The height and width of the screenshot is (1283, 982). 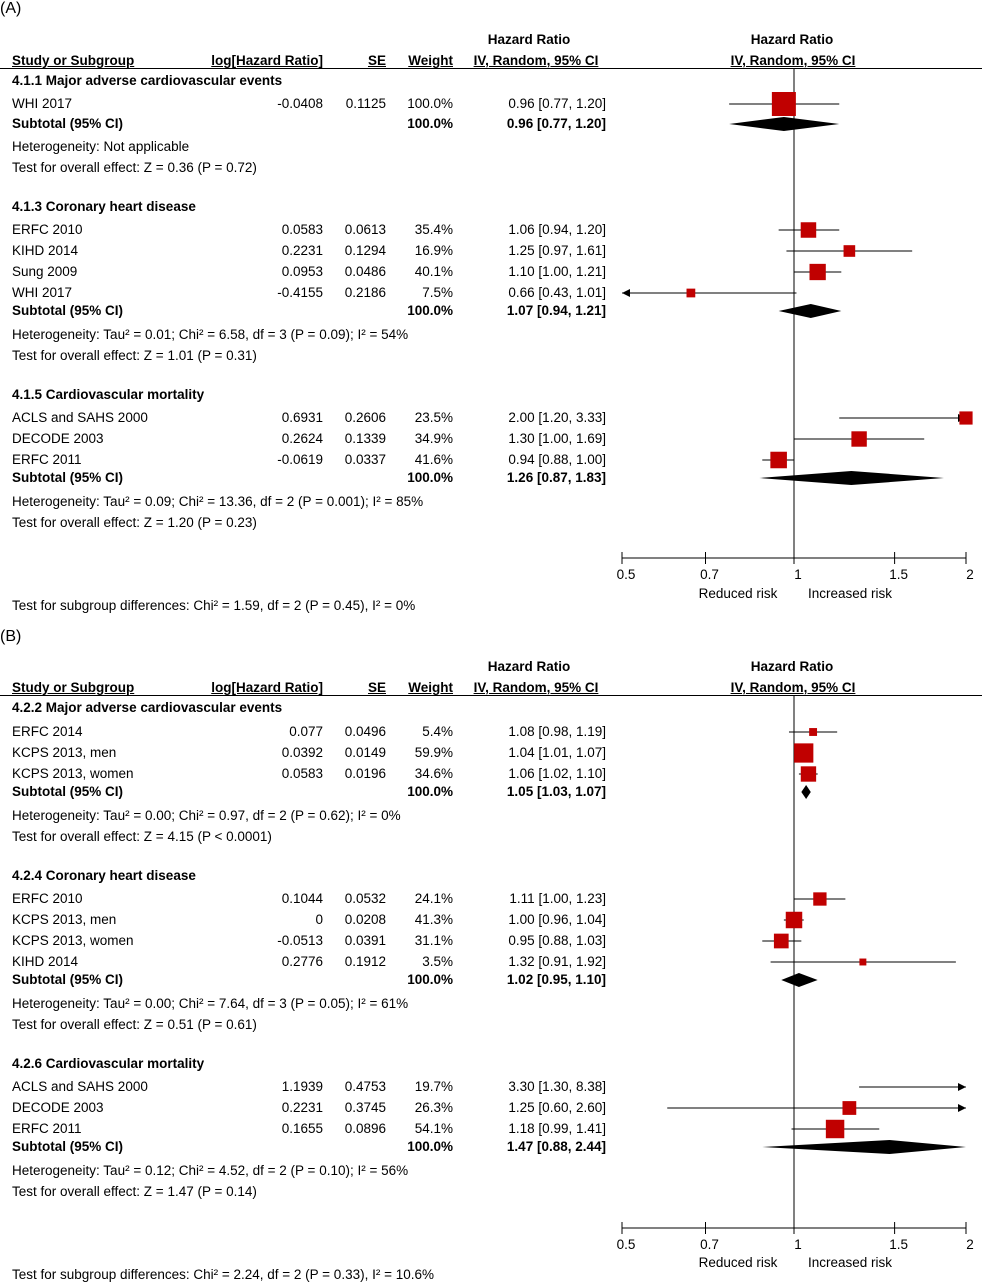 I want to click on x-tick-label: 0.5, so click(x=626, y=574).